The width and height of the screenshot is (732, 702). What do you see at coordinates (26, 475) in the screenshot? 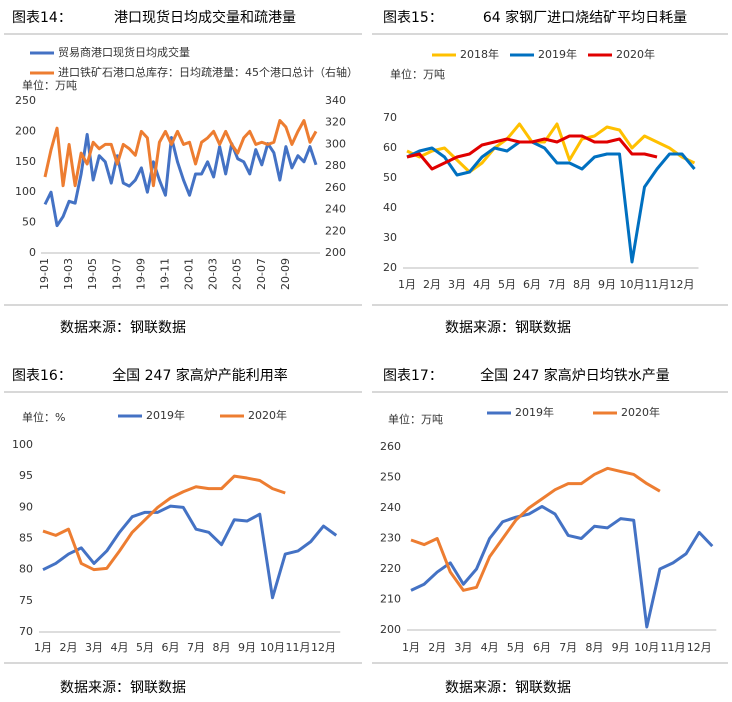
I see `y-tick-label: 95` at bounding box center [26, 475].